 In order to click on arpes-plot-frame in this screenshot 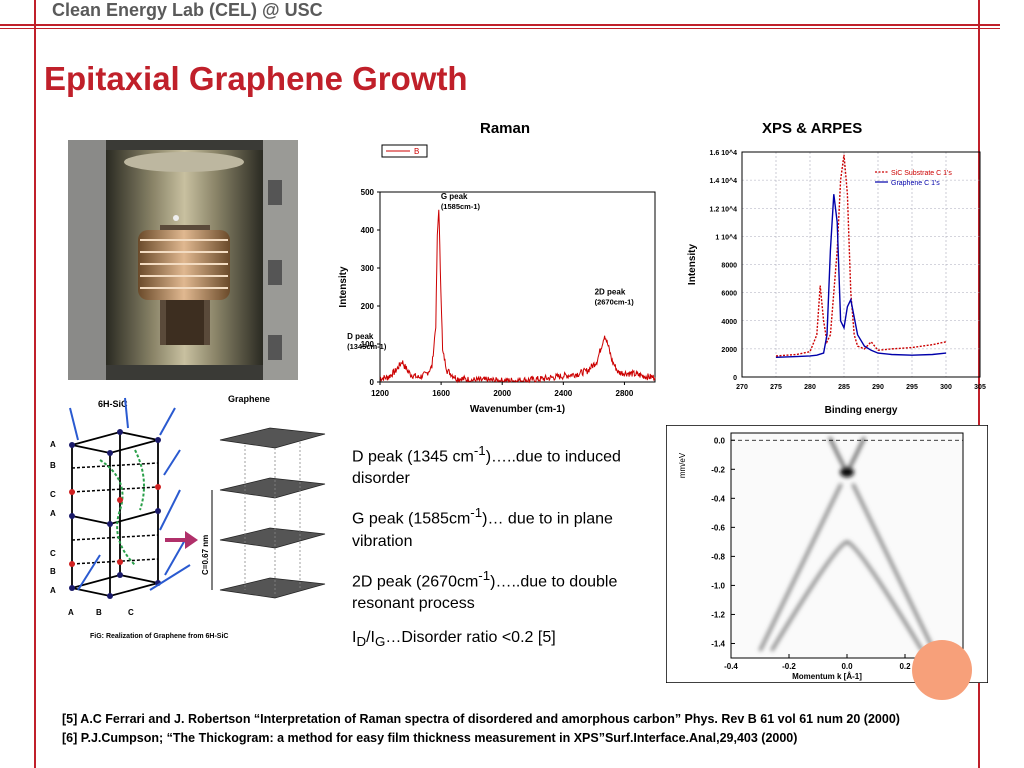, I will do `click(847, 545)`.